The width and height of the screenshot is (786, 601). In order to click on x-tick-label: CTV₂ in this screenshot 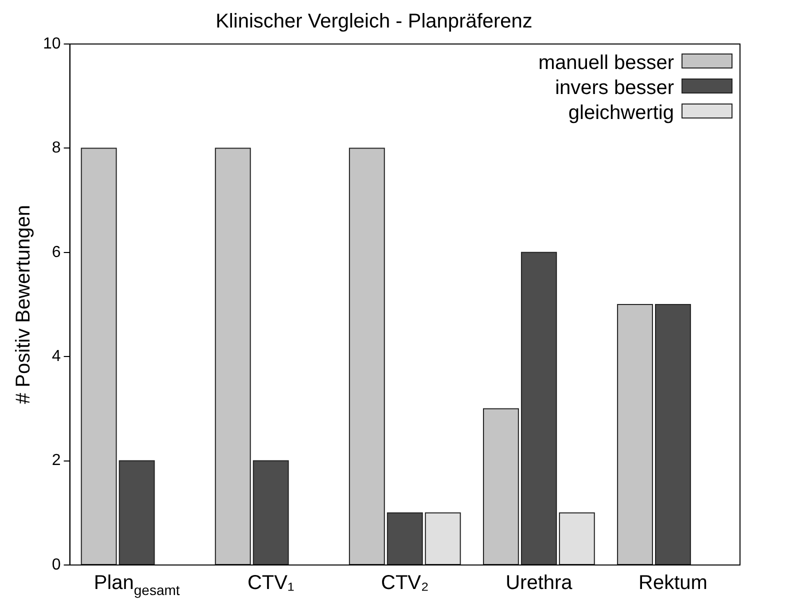, I will do `click(405, 583)`.